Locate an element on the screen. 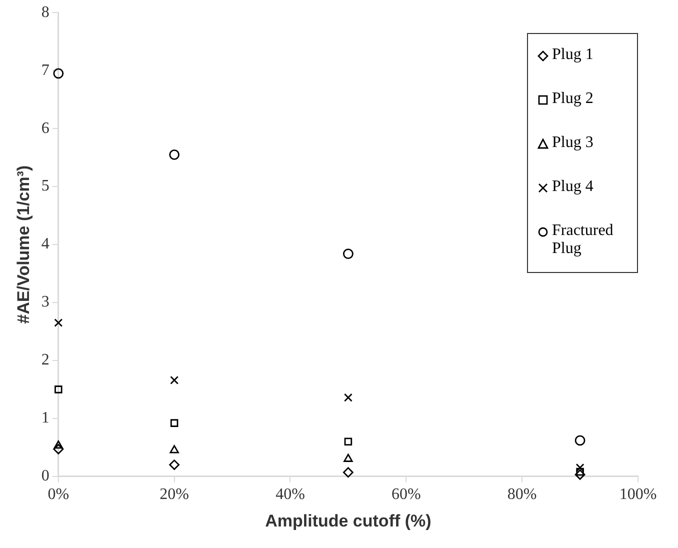 Image resolution: width=678 pixels, height=548 pixels. y-tick-label: 2 is located at coordinates (45, 360).